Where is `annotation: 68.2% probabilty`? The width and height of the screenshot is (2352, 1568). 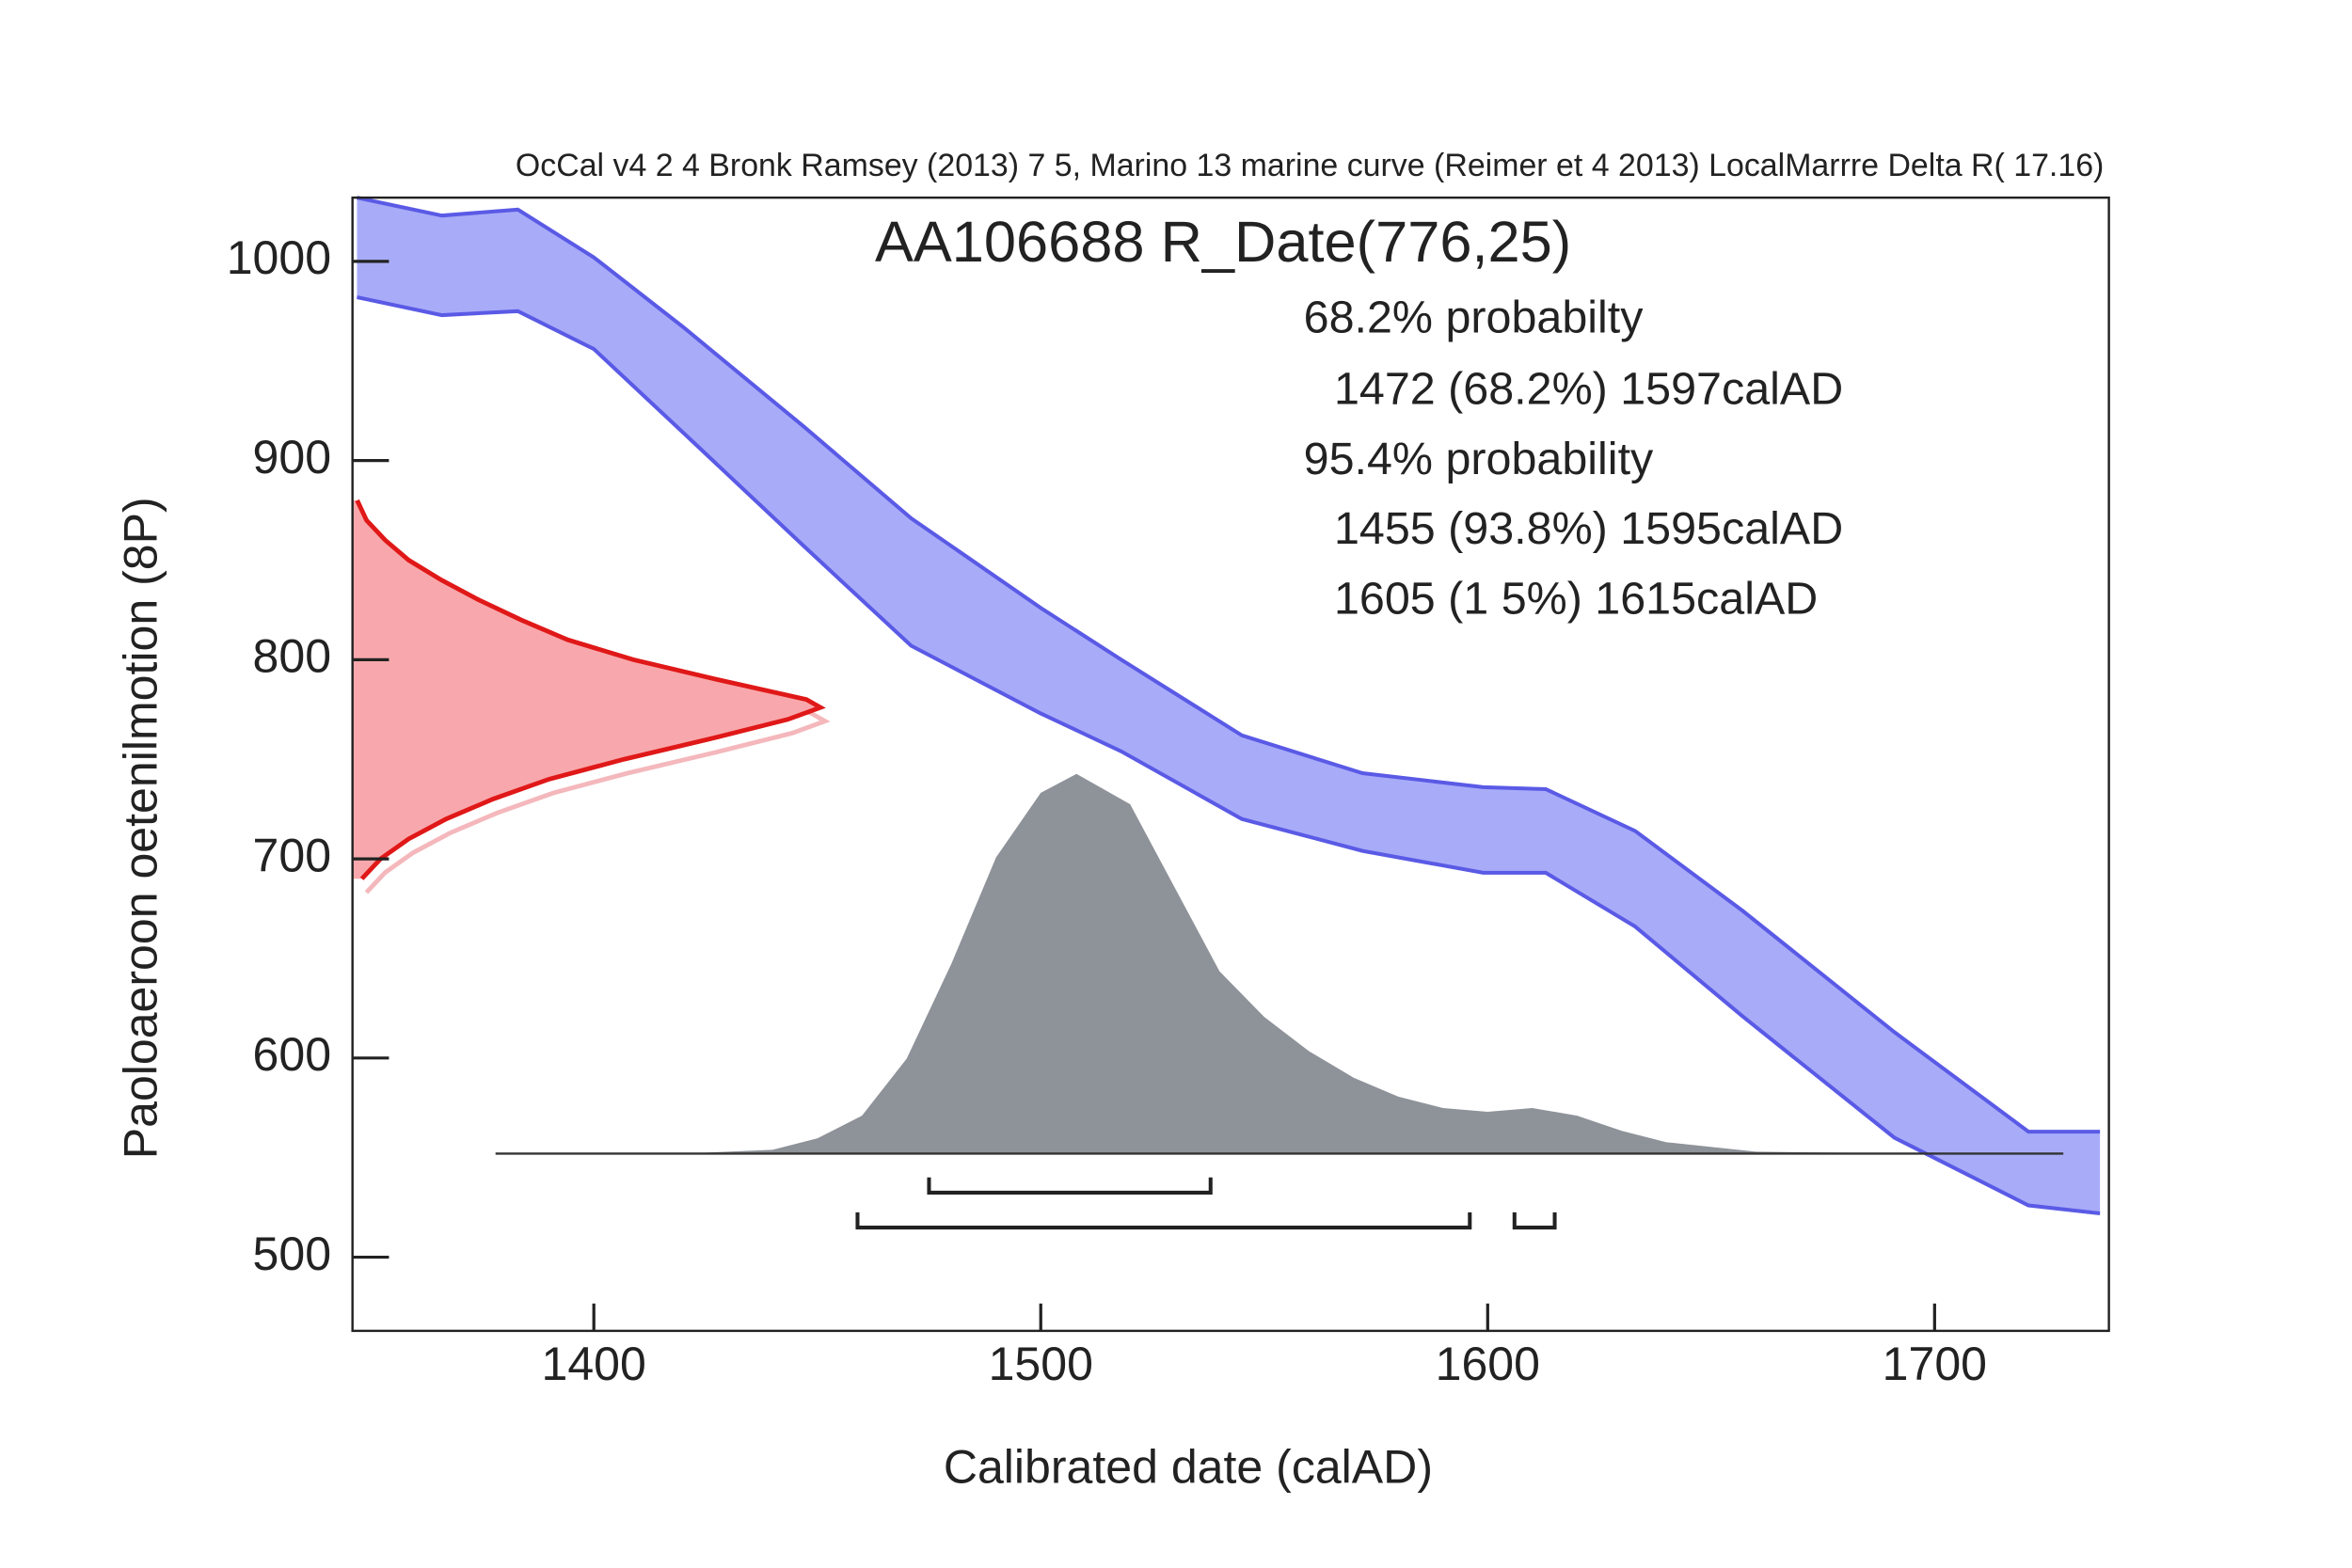
annotation: 68.2% probabilty is located at coordinates (1474, 318).